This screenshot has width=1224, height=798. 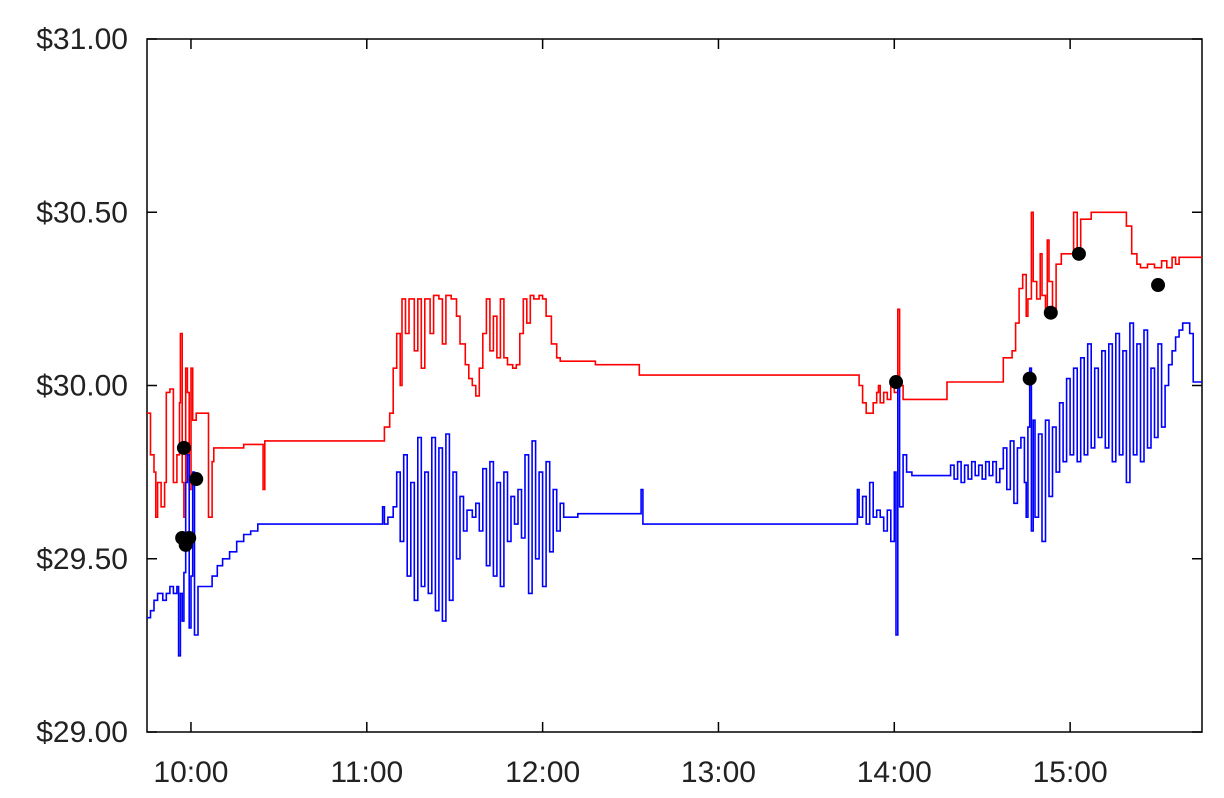 I want to click on x-tick-label: 14:00, so click(x=894, y=772).